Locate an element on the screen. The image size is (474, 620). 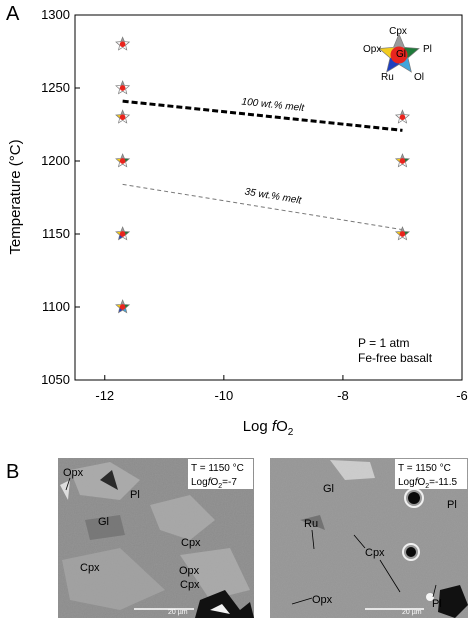
panel-label-a: A is located at coordinates (13, 14).